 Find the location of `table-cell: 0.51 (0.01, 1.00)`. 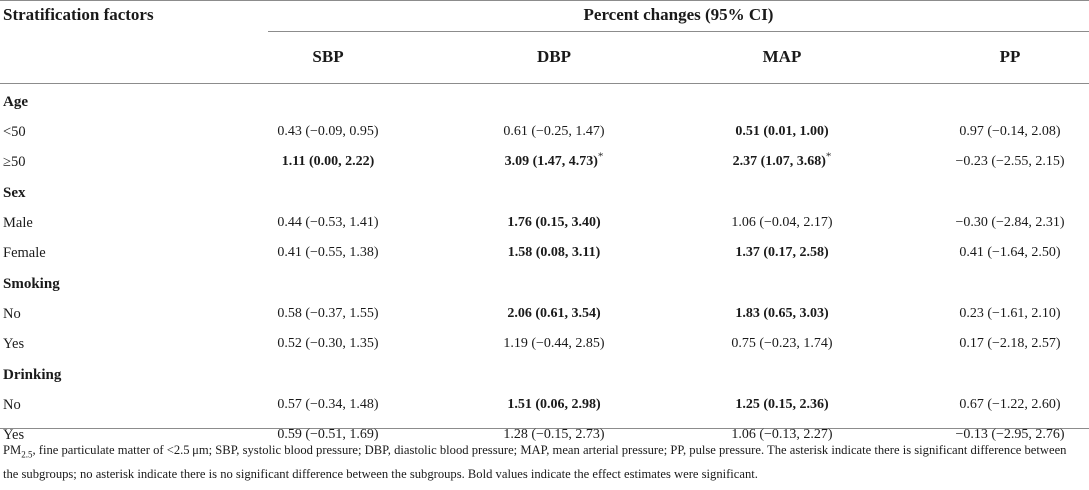

table-cell: 0.51 (0.01, 1.00) is located at coordinates (782, 132).